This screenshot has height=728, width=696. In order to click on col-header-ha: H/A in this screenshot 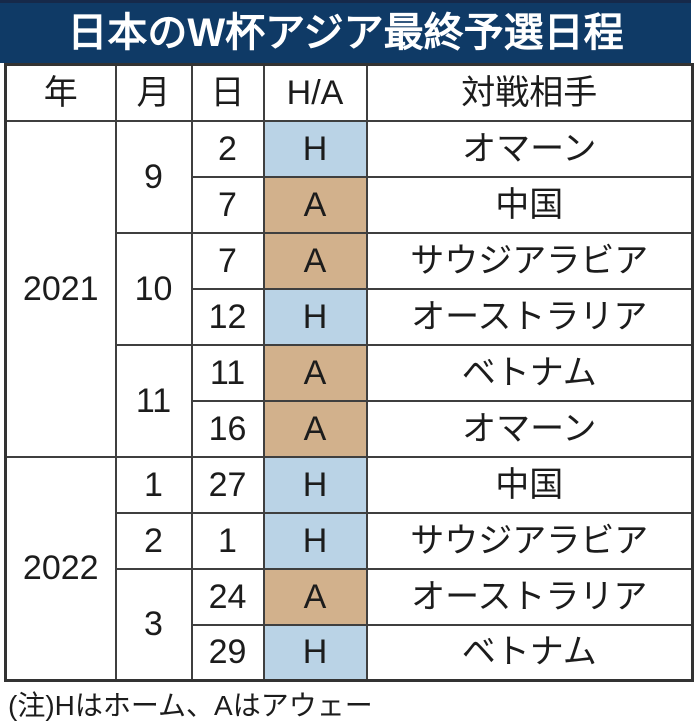, I will do `click(315, 92)`.